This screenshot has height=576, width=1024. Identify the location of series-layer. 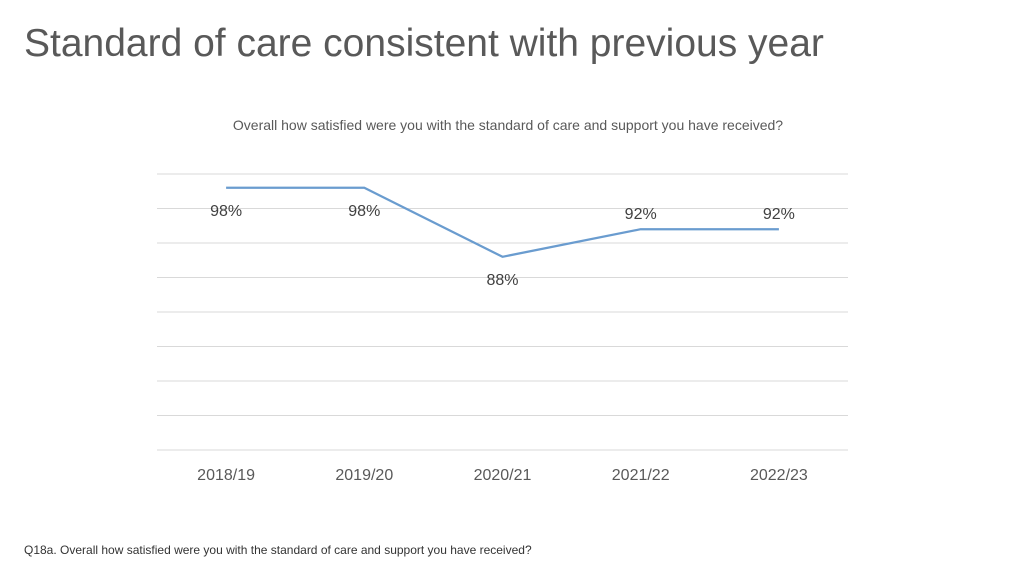
(502, 222).